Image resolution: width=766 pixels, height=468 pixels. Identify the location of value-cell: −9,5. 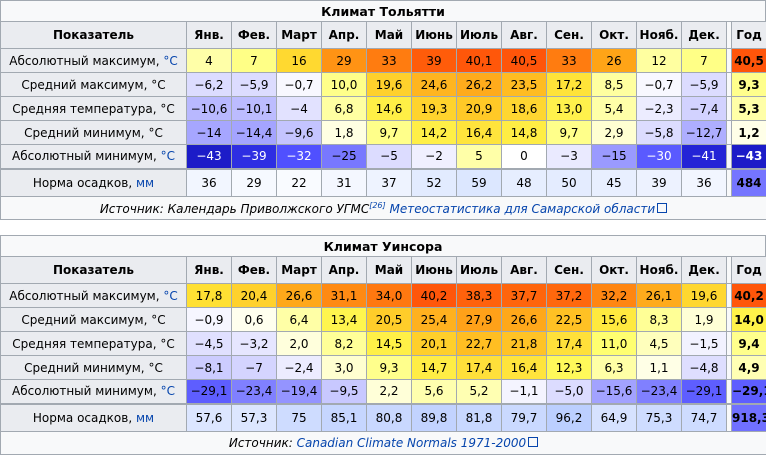
(344, 391).